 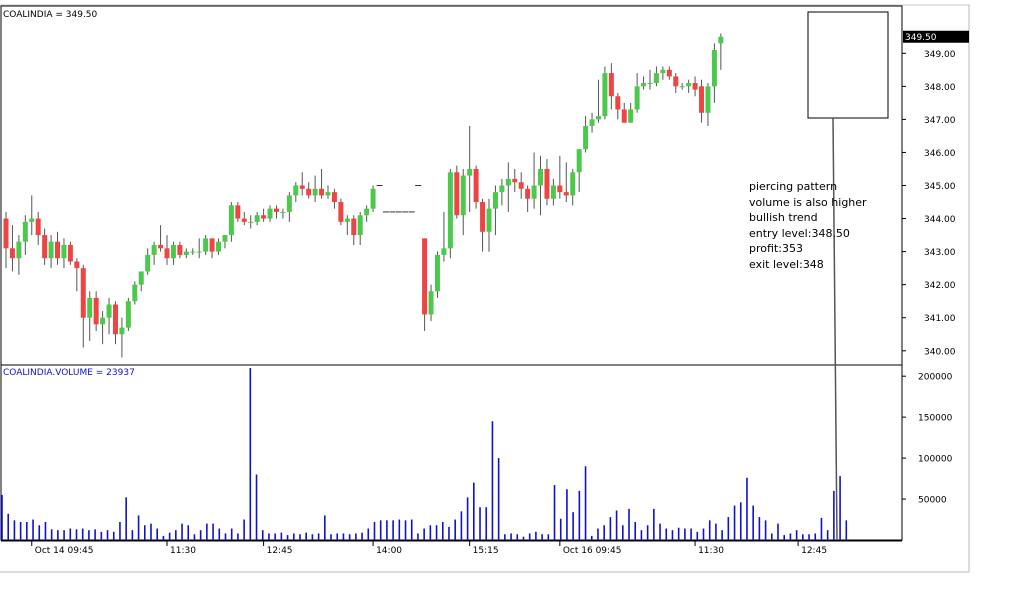 I want to click on price-tick-label: 345.00, so click(x=940, y=187).